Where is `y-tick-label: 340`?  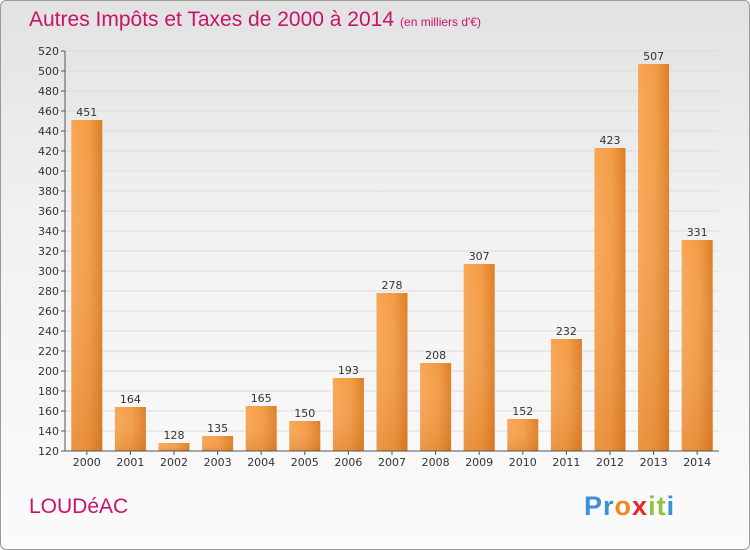
y-tick-label: 340 is located at coordinates (48, 231).